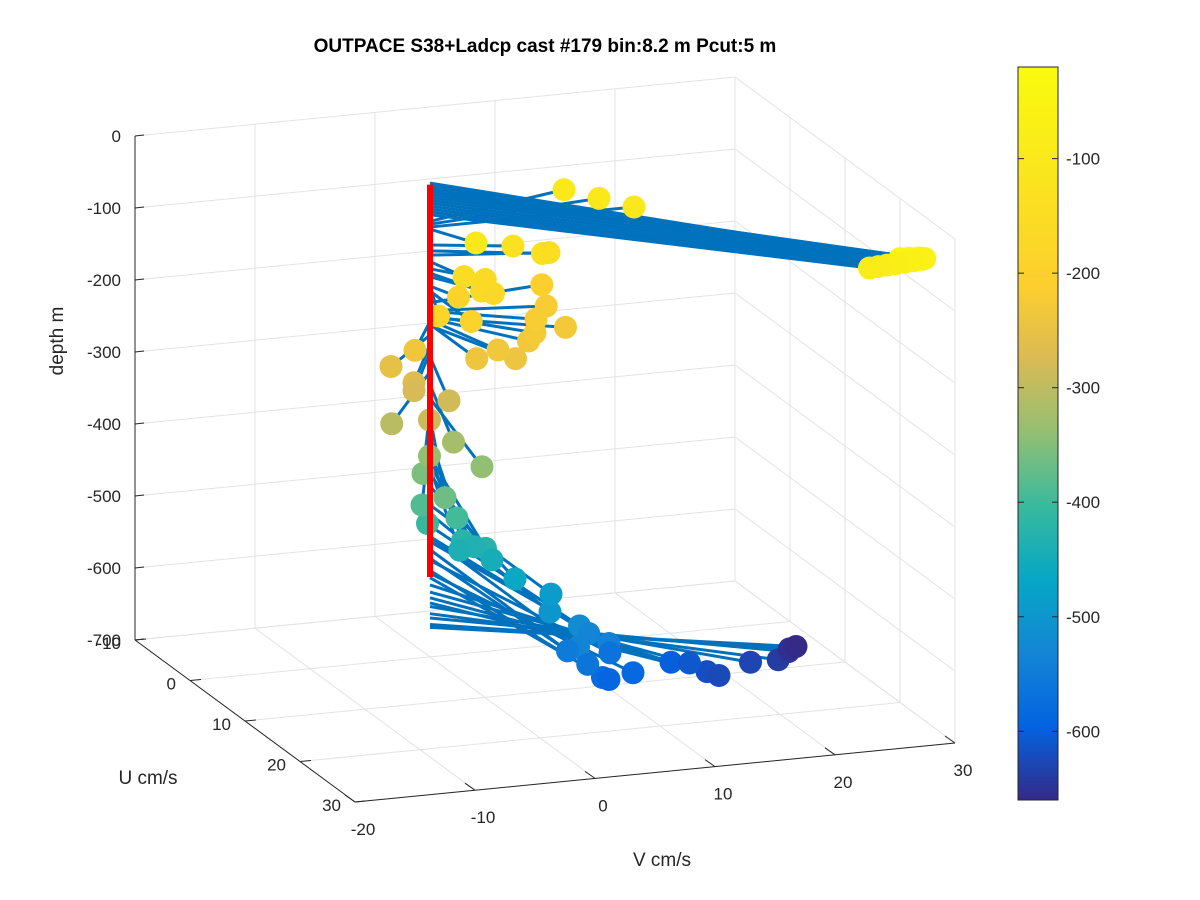 The image size is (1200, 900). What do you see at coordinates (1038, 433) in the screenshot?
I see `colorbar-gradient` at bounding box center [1038, 433].